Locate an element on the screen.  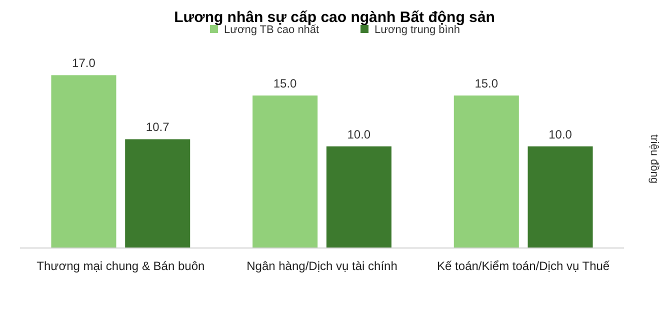
x-tick-label: Ngân hàng/Dịch vụ tài chính is located at coordinates (322, 266).